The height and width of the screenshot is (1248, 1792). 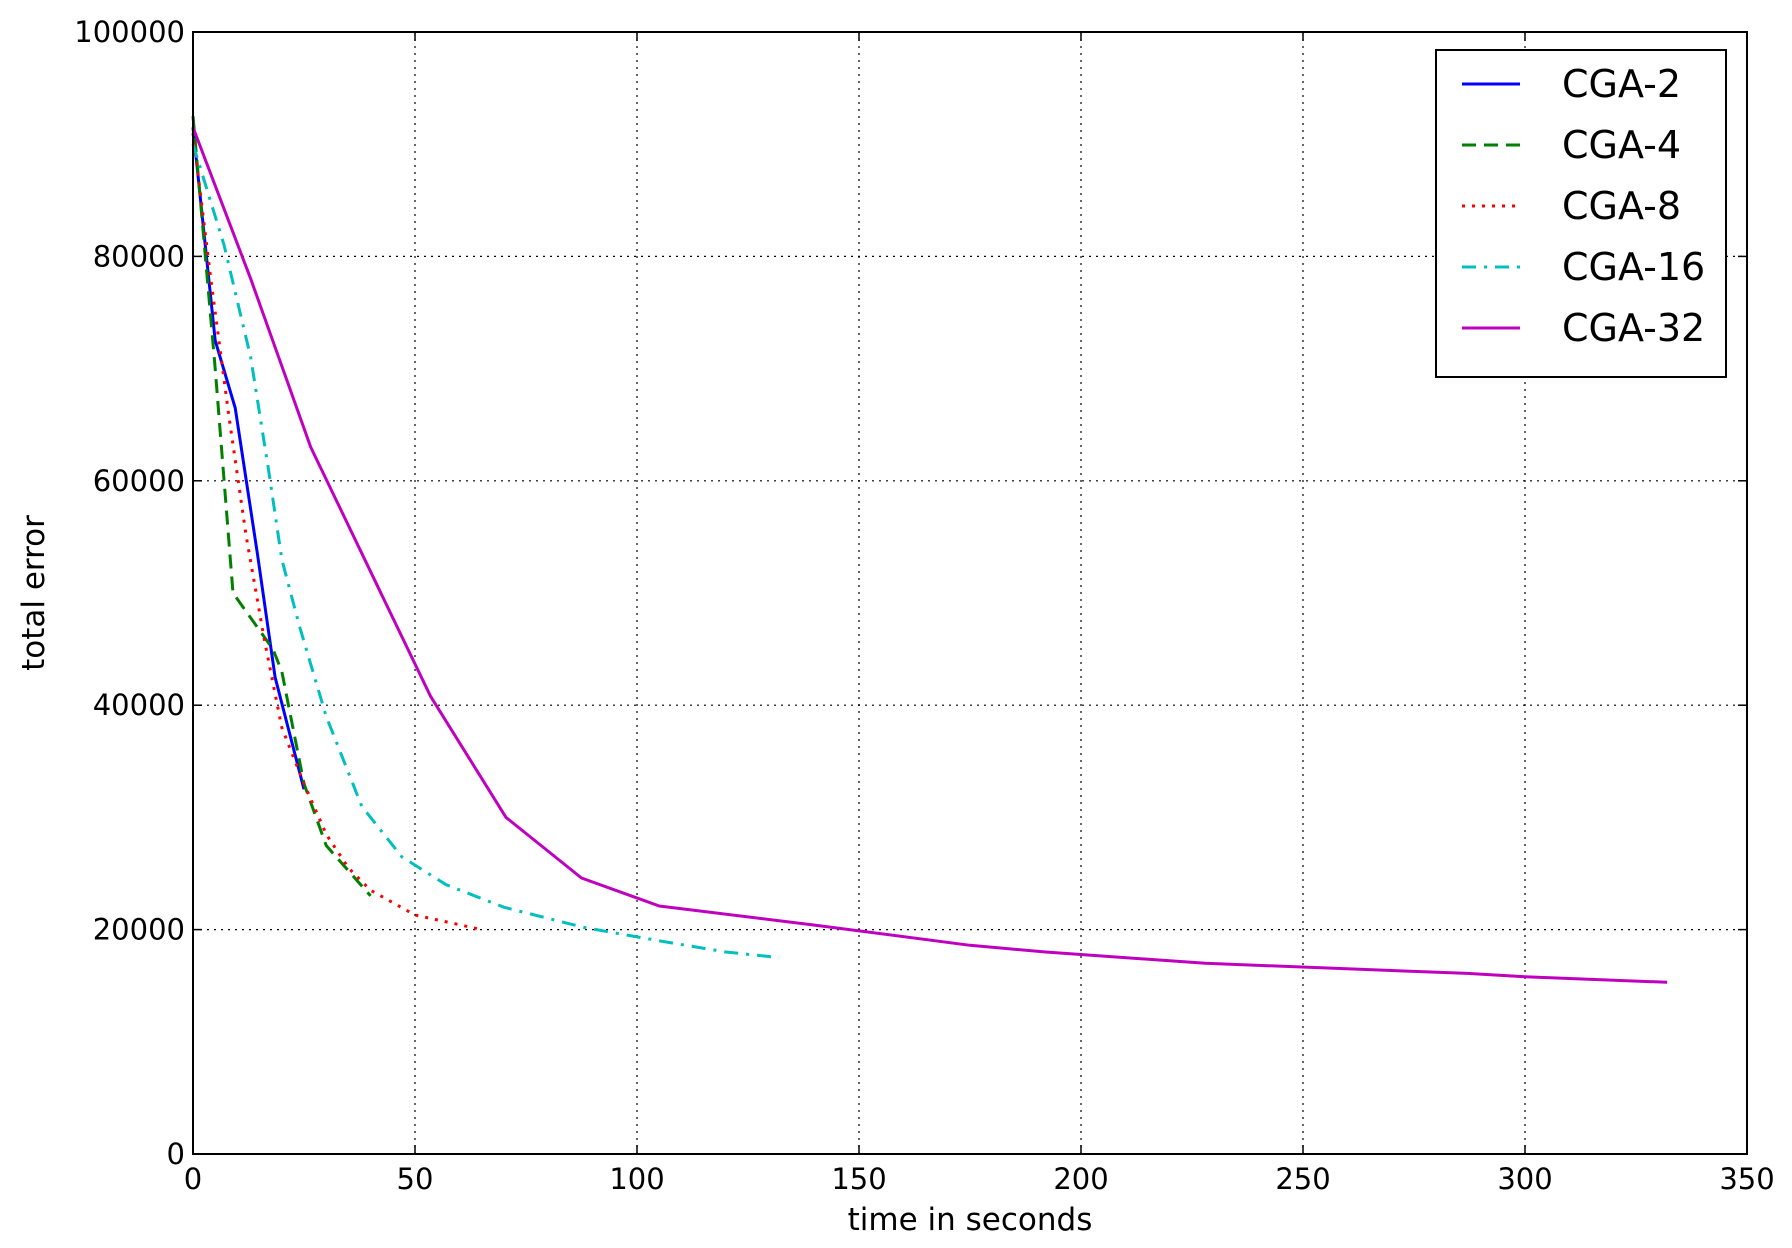 What do you see at coordinates (139, 256) in the screenshot?
I see `y-tick-label: 80000` at bounding box center [139, 256].